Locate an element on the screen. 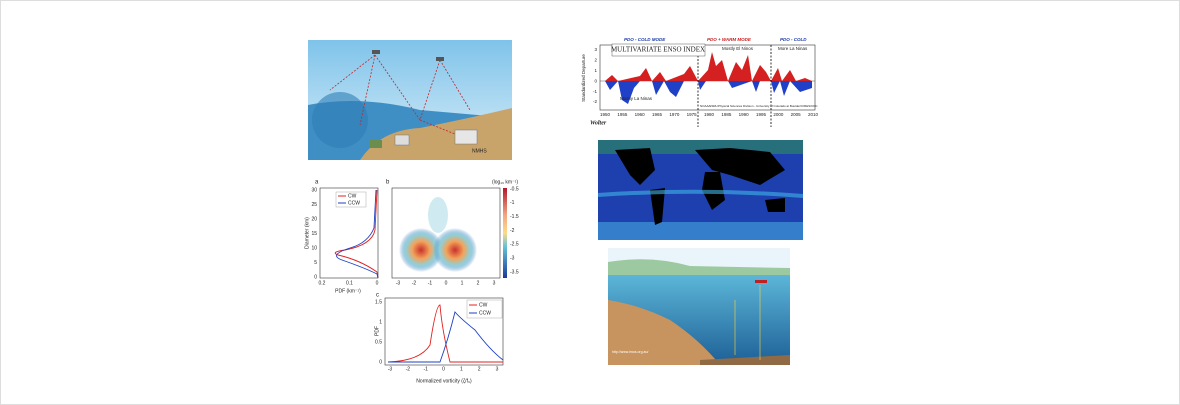  ocean-map is located at coordinates (700, 190).